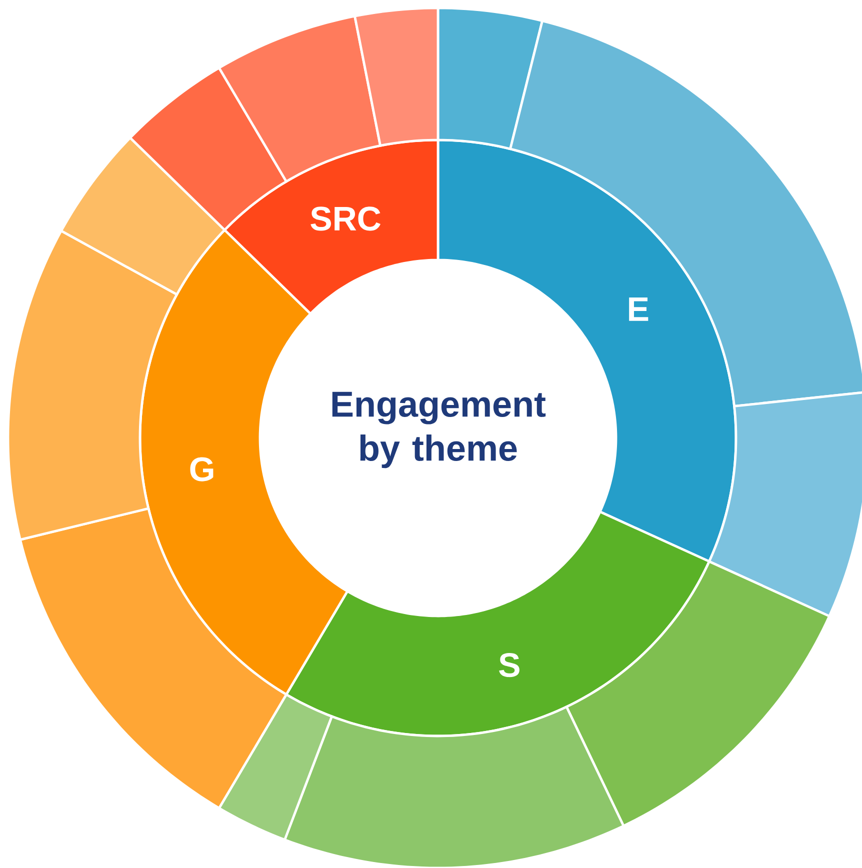  What do you see at coordinates (345, 218) in the screenshot?
I see `slice-label: SRC` at bounding box center [345, 218].